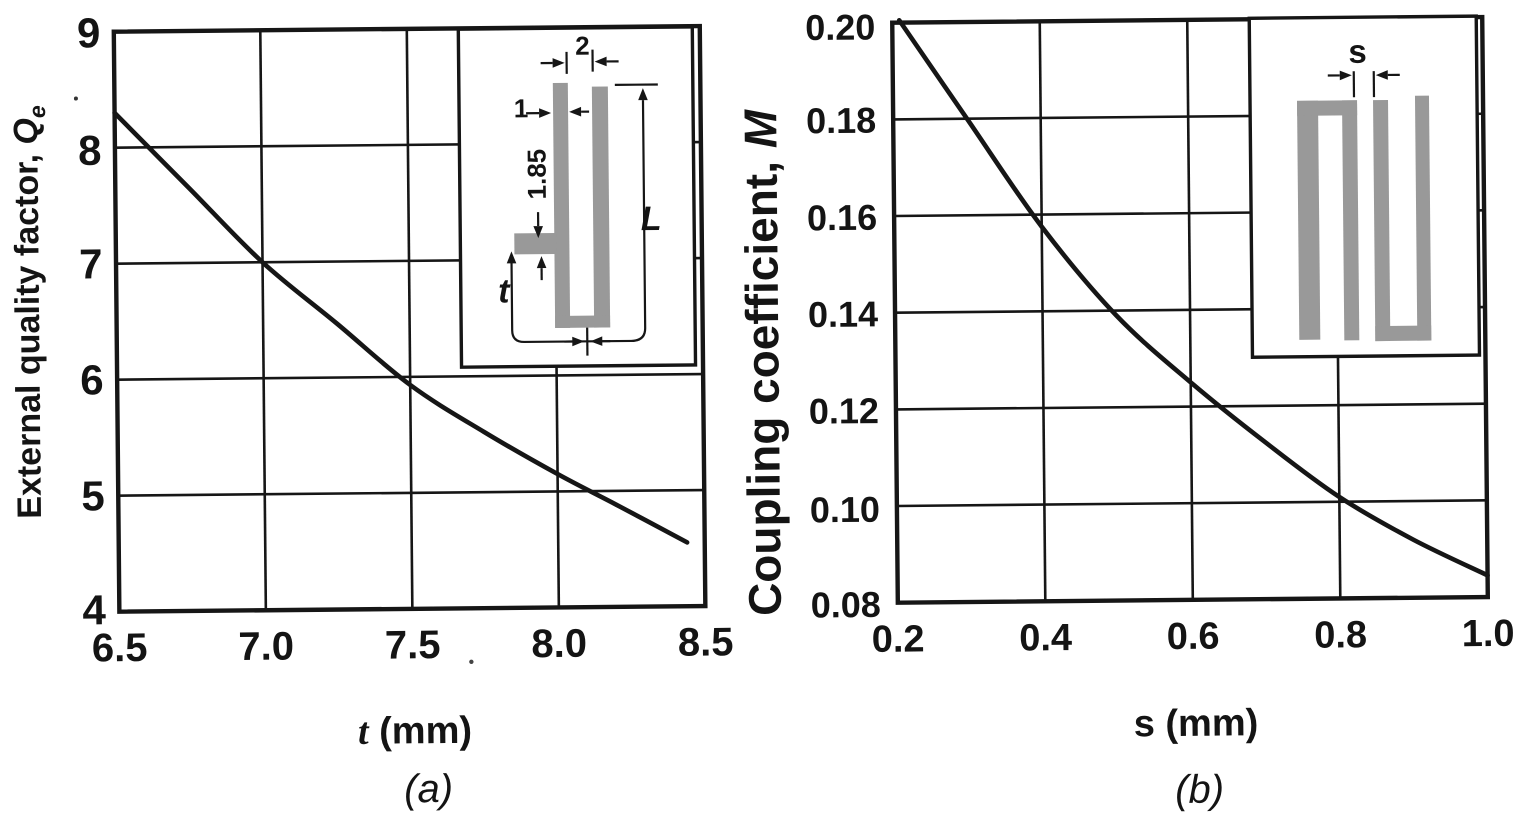  What do you see at coordinates (559, 644) in the screenshot?
I see `svg-text: 8.0` at bounding box center [559, 644].